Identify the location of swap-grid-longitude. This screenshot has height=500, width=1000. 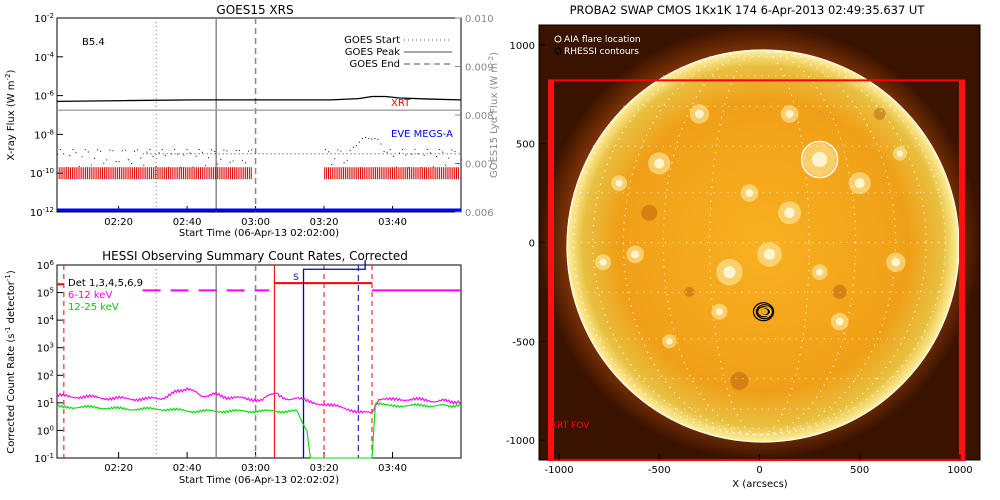
(759, 242).